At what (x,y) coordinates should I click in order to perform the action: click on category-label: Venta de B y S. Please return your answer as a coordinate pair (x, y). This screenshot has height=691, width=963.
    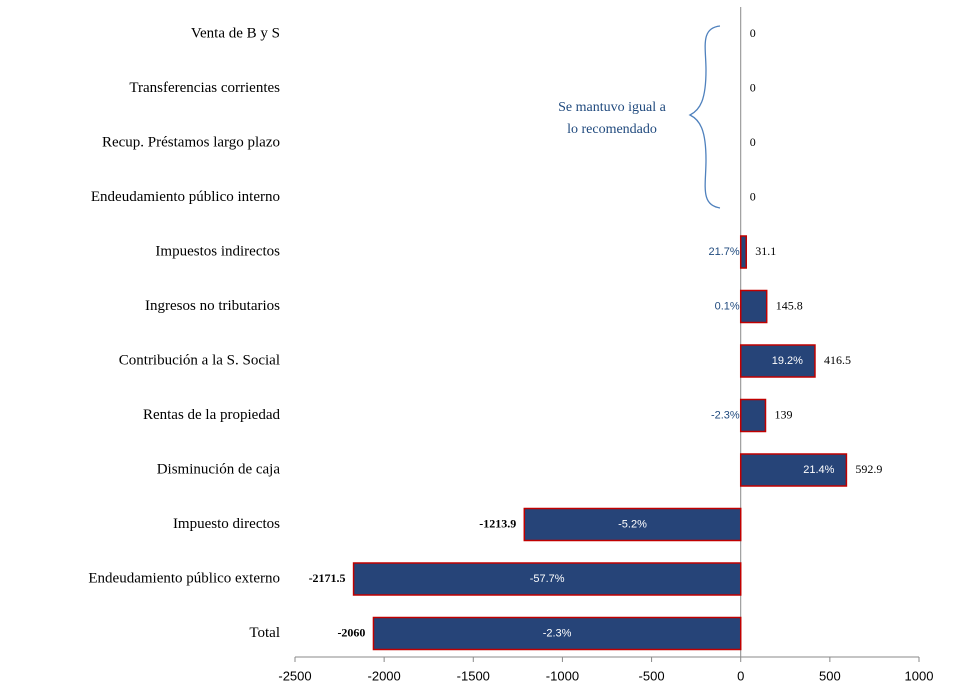
    Looking at the image, I should click on (235, 33).